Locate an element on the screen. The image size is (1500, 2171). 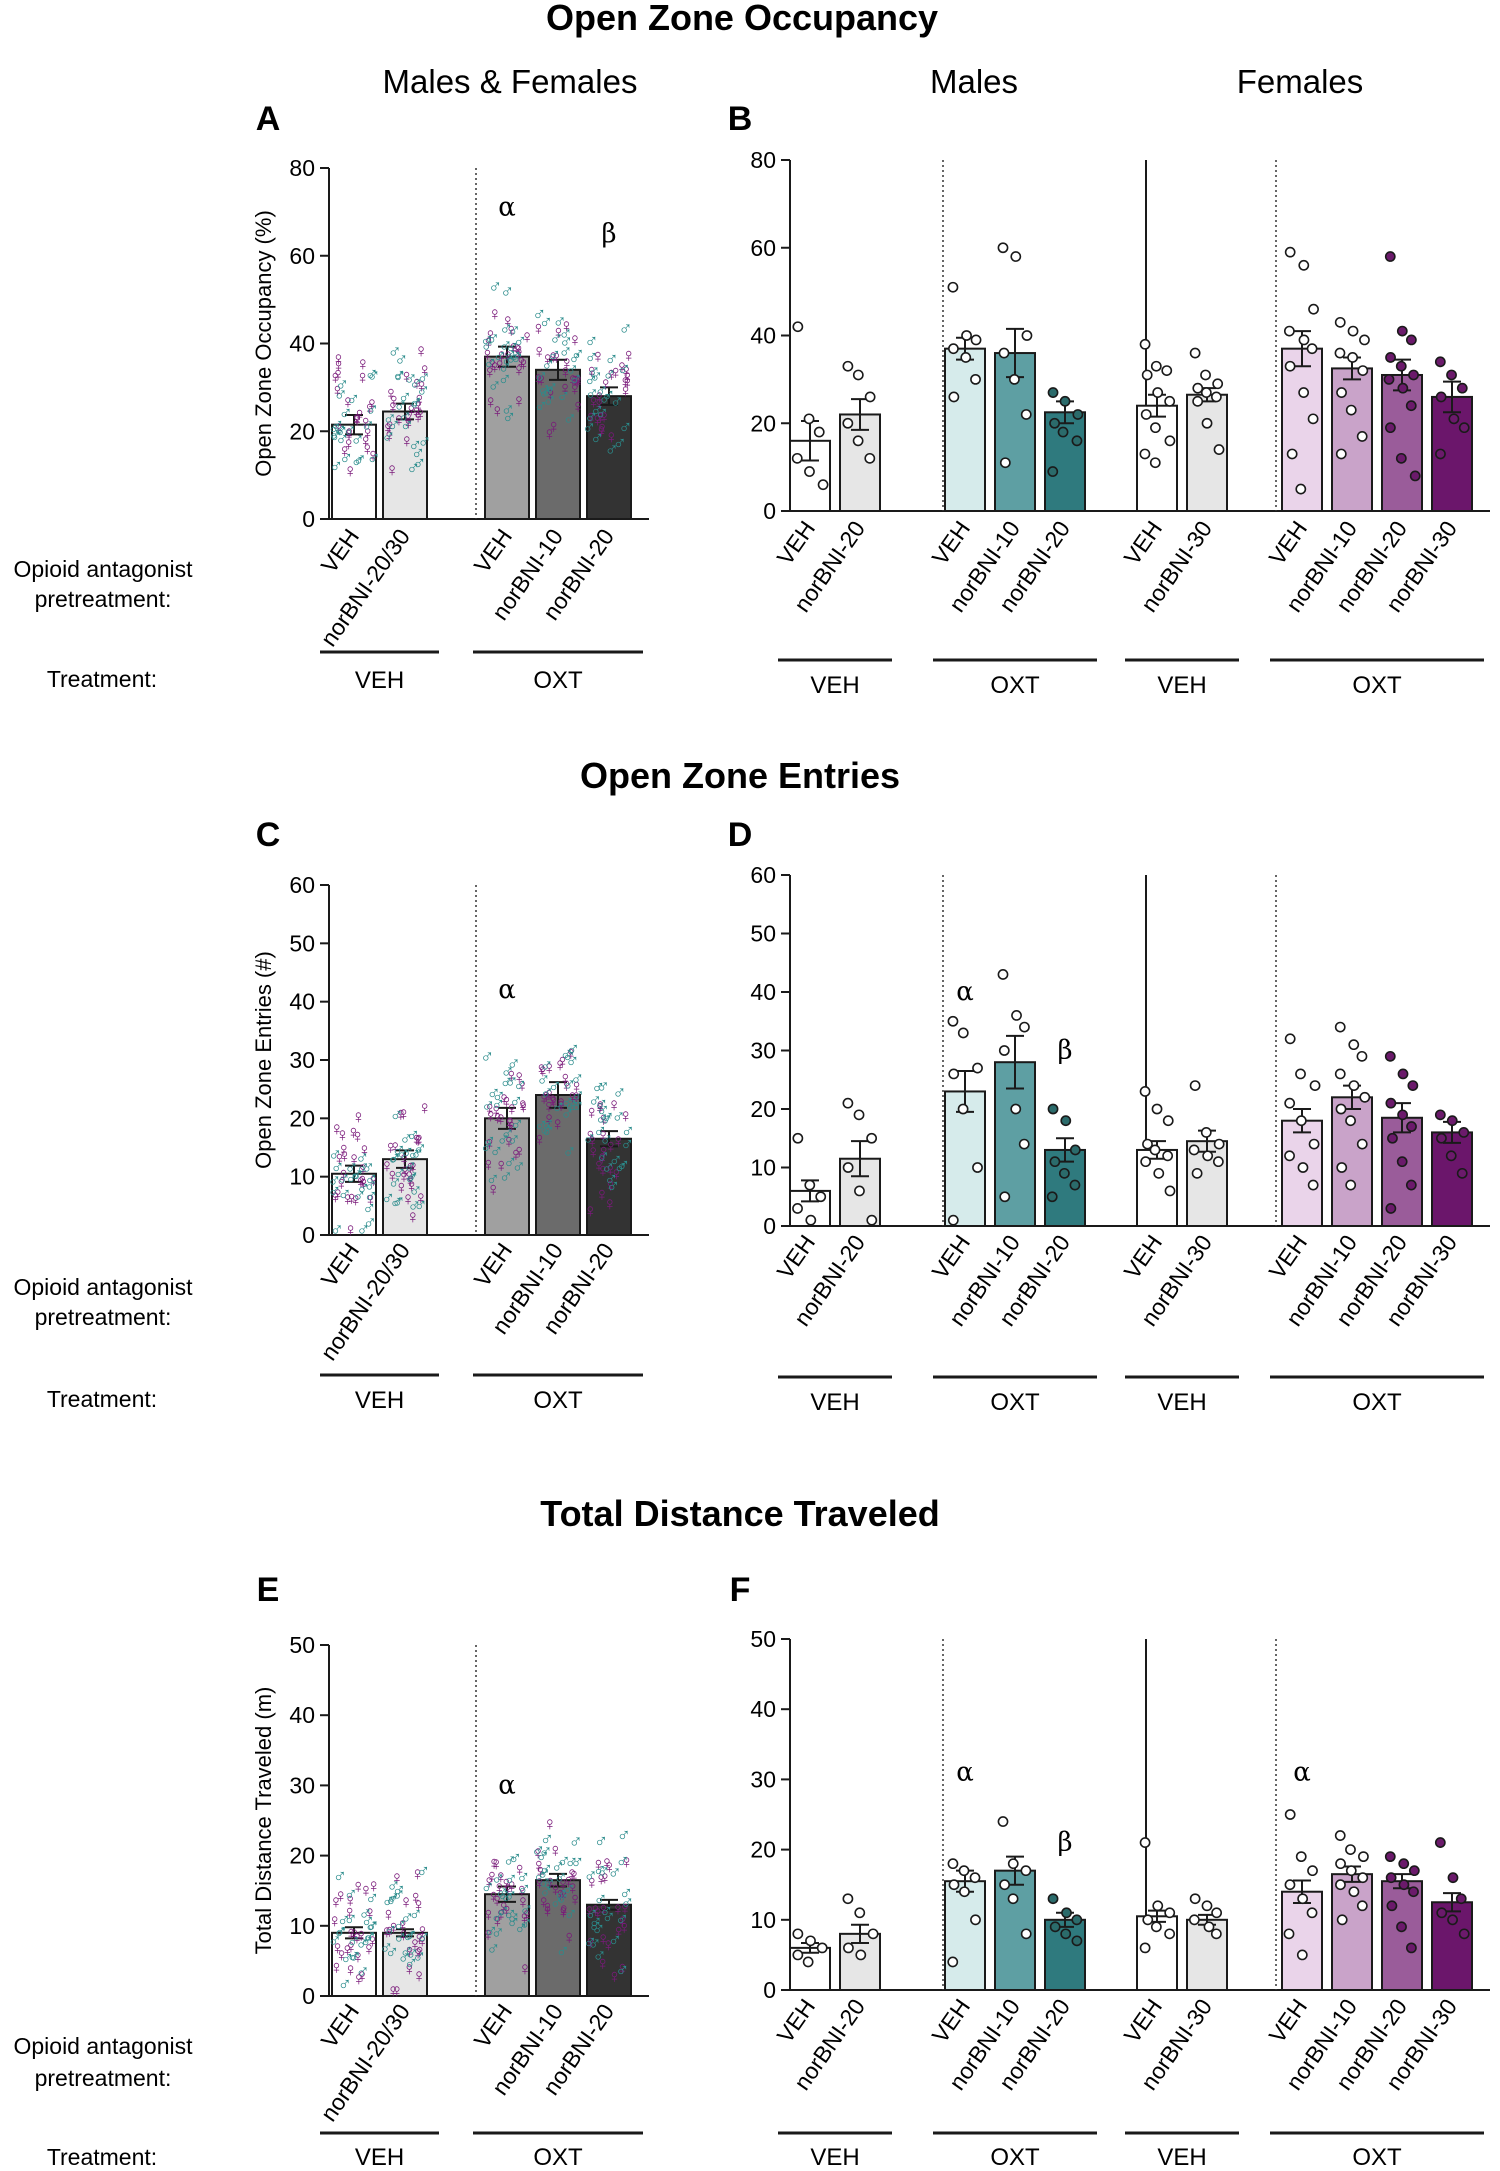
y-tick-label: 10 is located at coordinates (302, 1926).